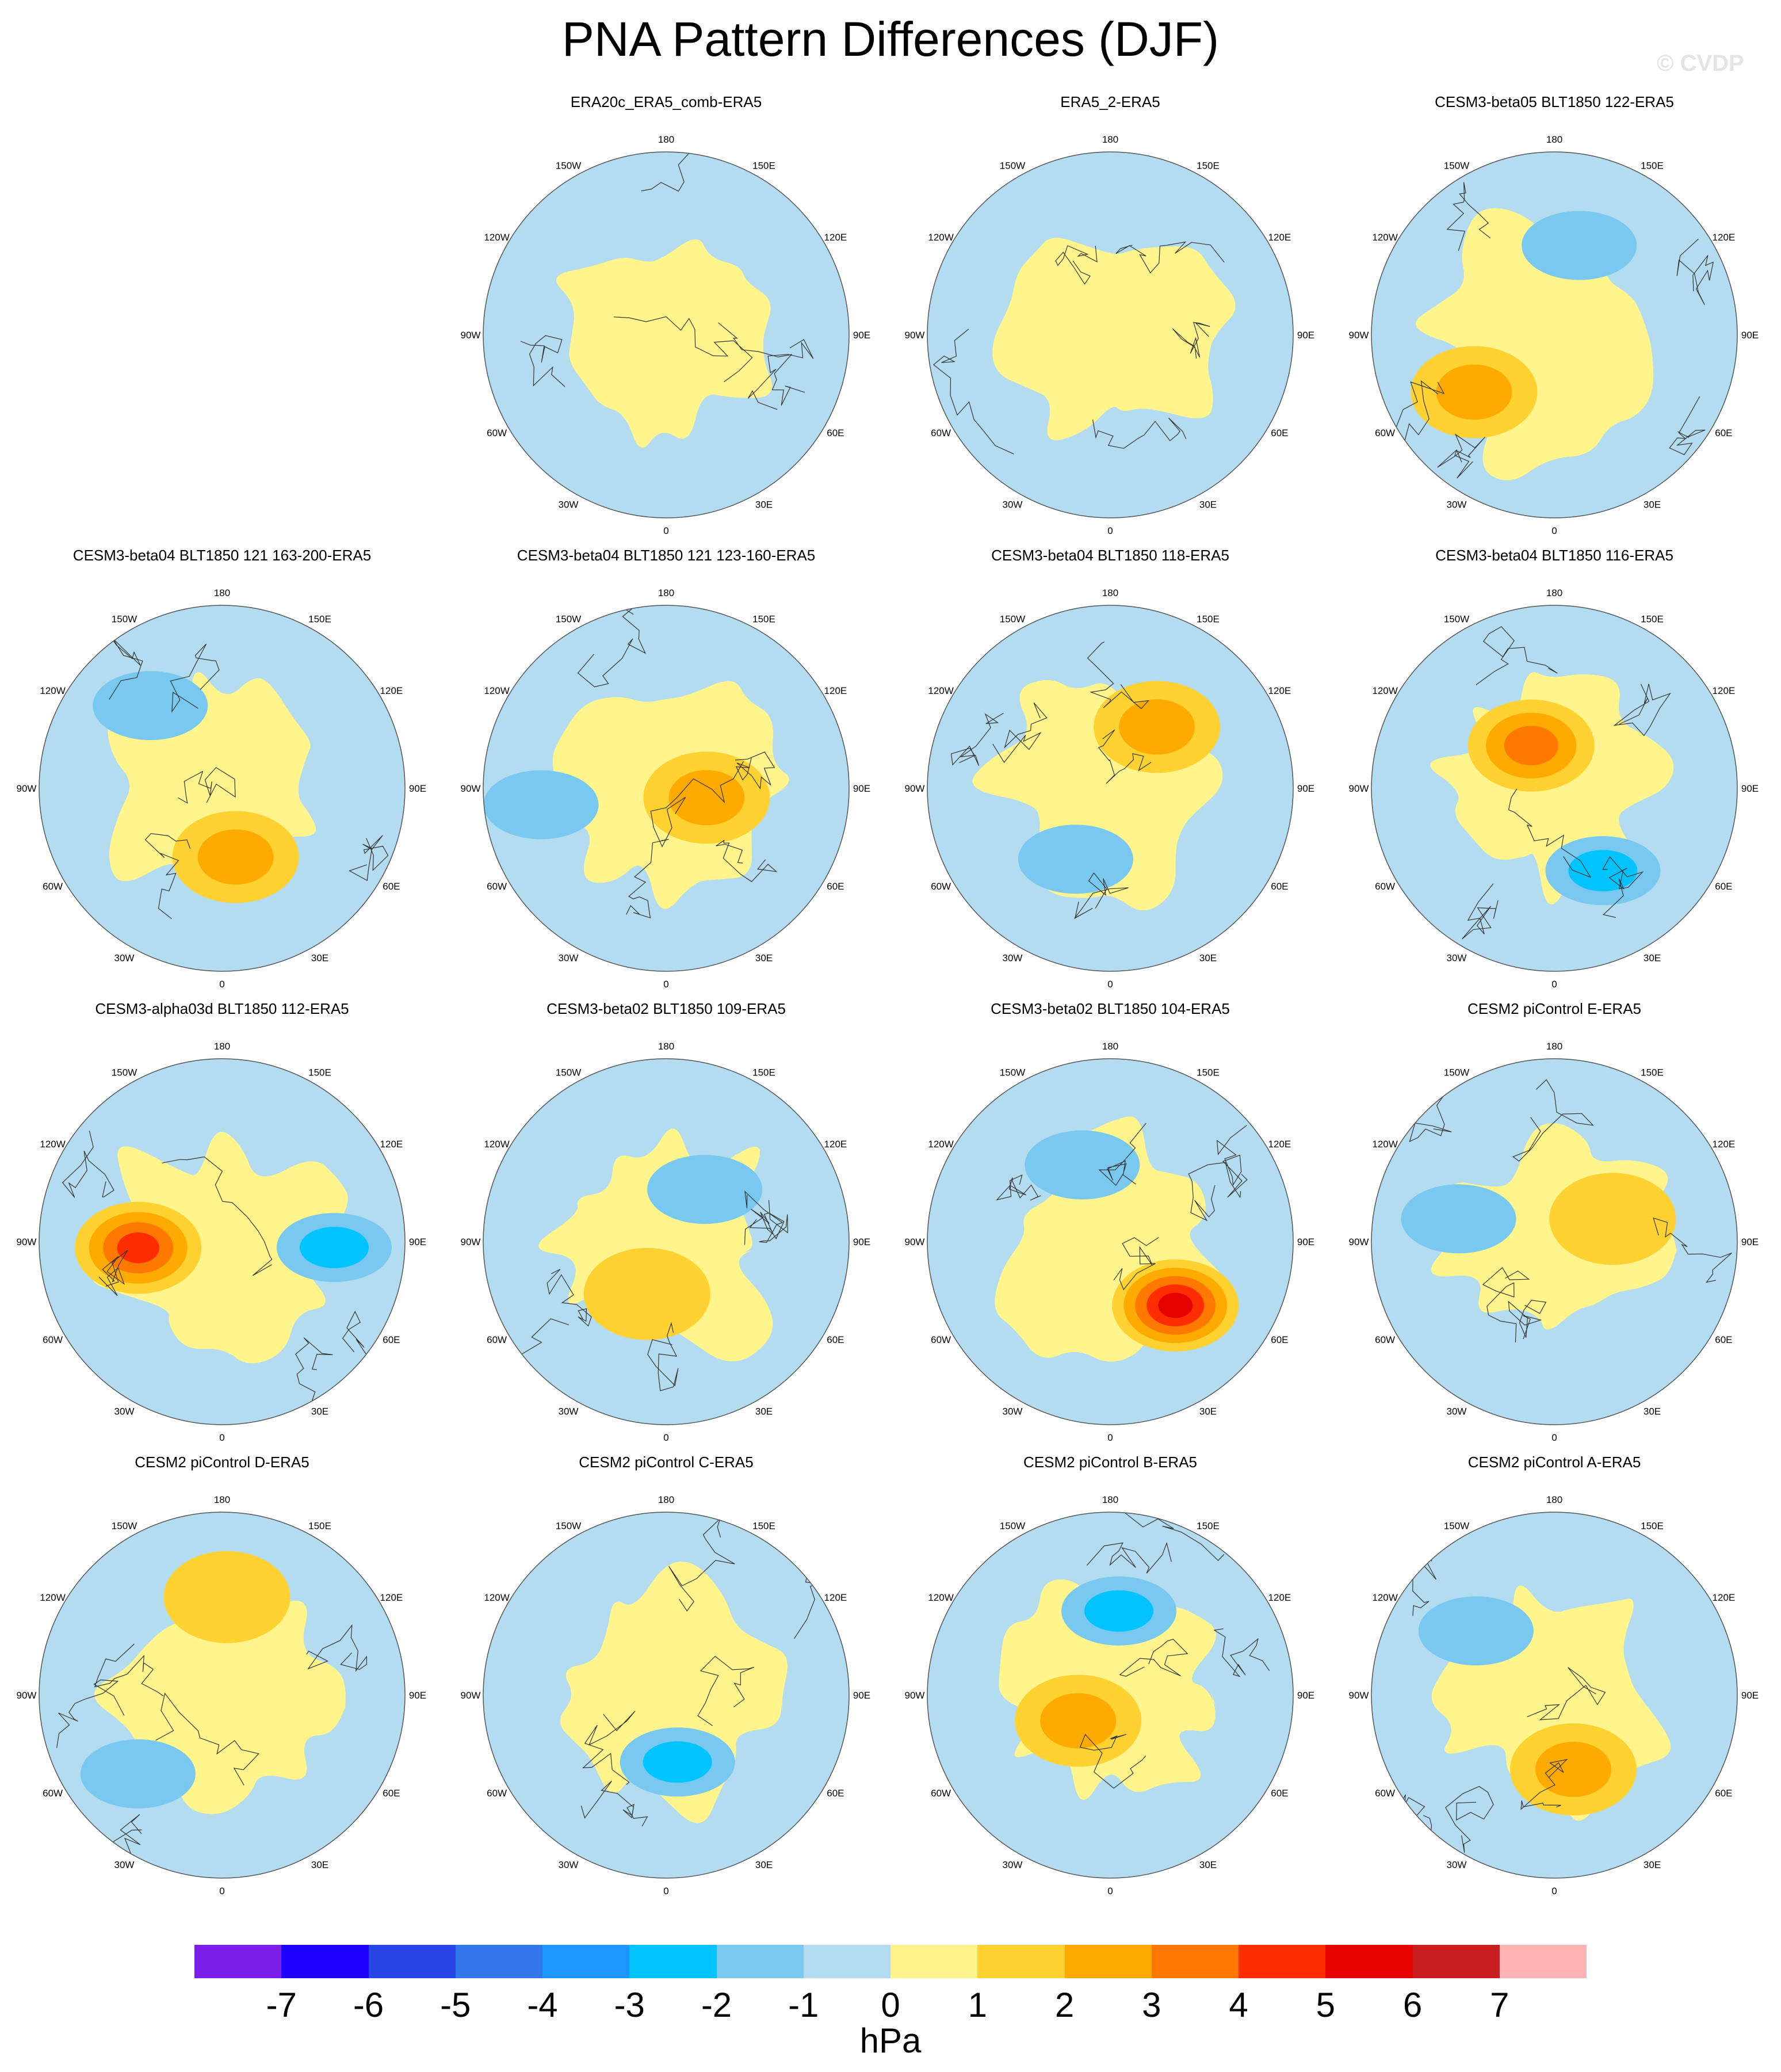  What do you see at coordinates (1325, 2005) in the screenshot?
I see `colorbar-tick-label: 5` at bounding box center [1325, 2005].